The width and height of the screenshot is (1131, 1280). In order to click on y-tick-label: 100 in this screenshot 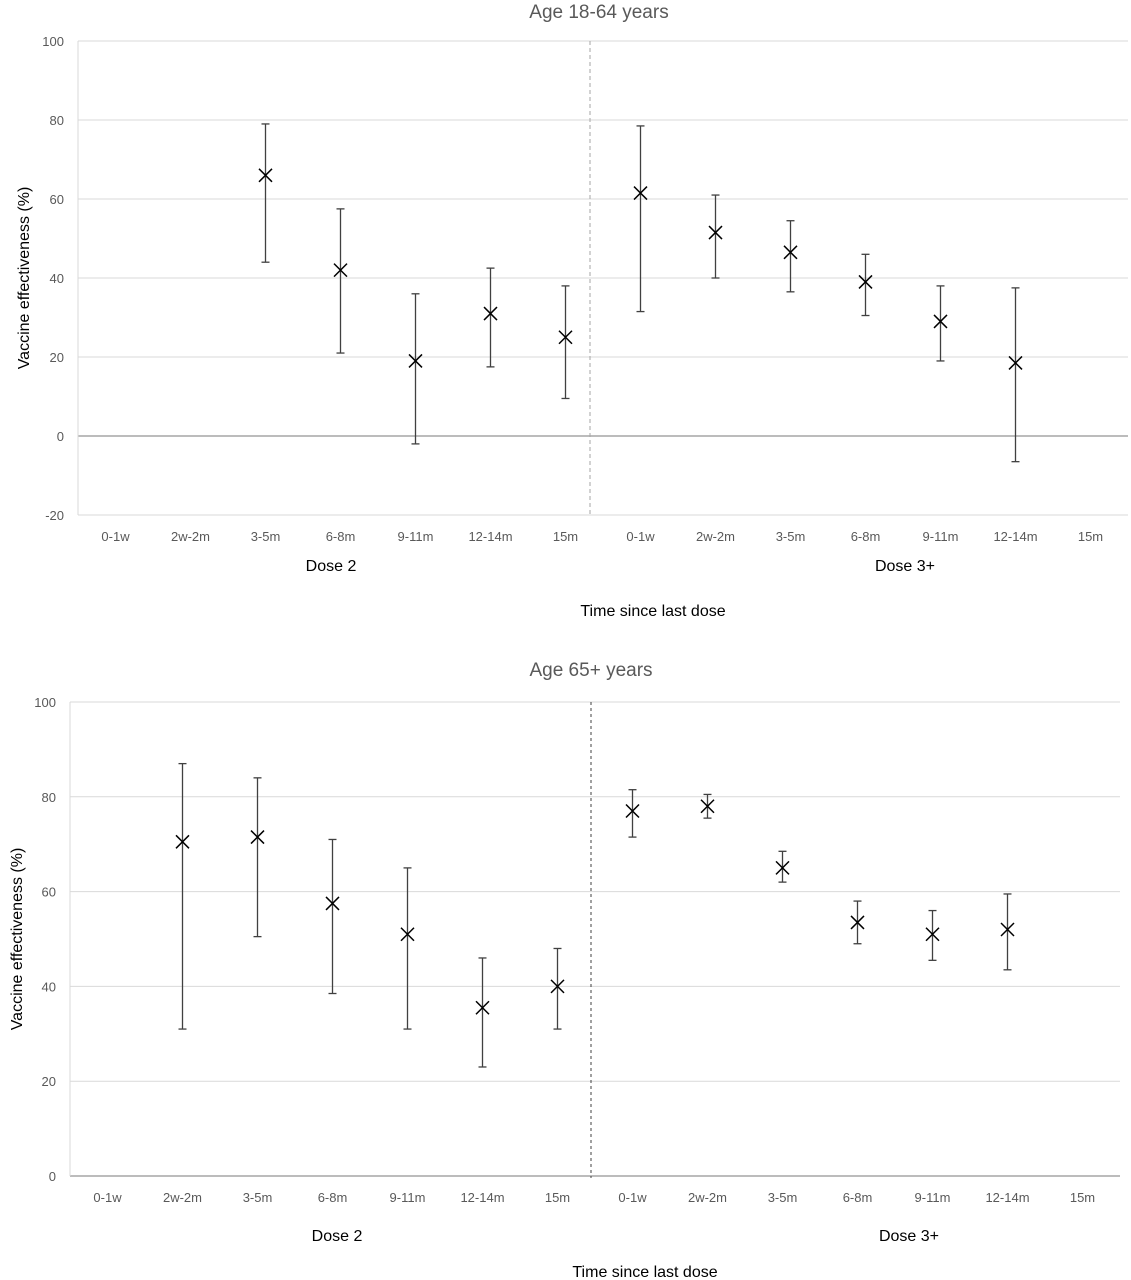, I will do `click(53, 41)`.